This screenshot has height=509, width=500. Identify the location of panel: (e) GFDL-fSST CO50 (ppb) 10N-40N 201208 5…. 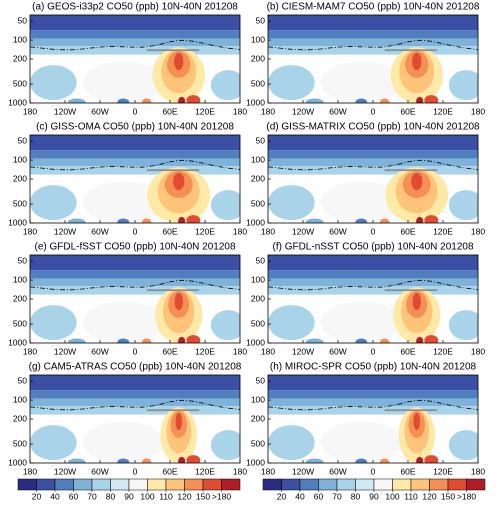
(127, 299).